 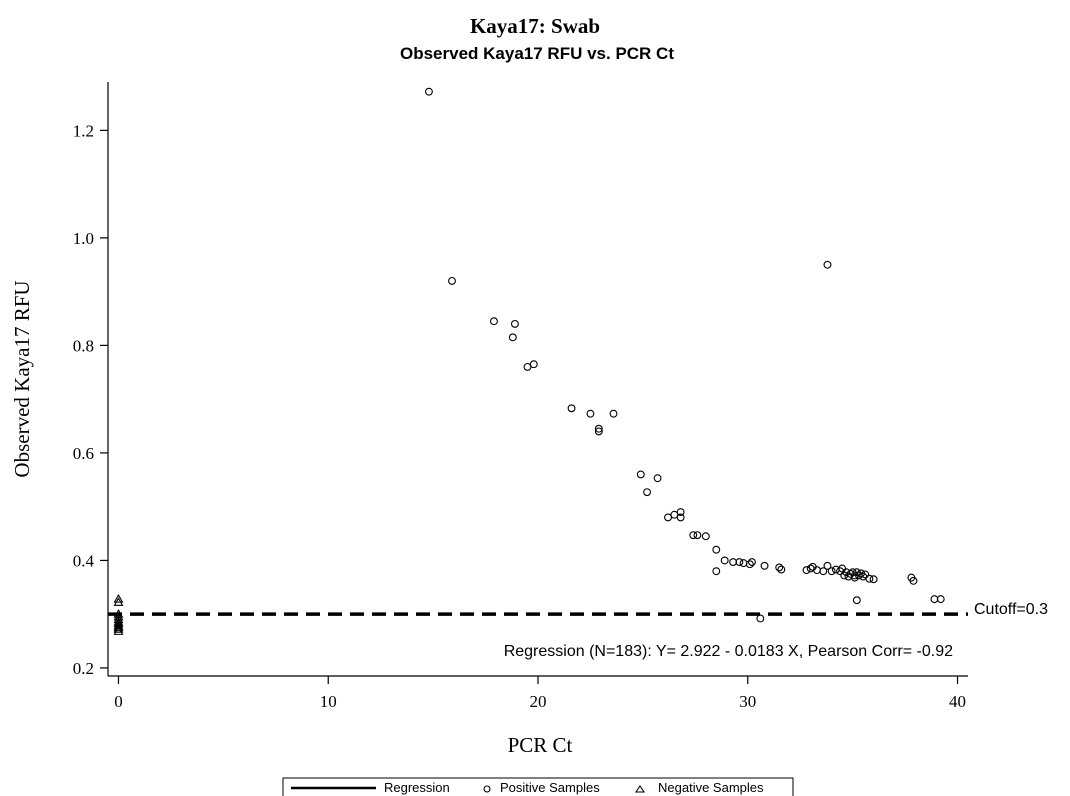 I want to click on chart-subtitle: Observed Kaya17 RFU vs. PCR Ct, so click(x=537, y=53).